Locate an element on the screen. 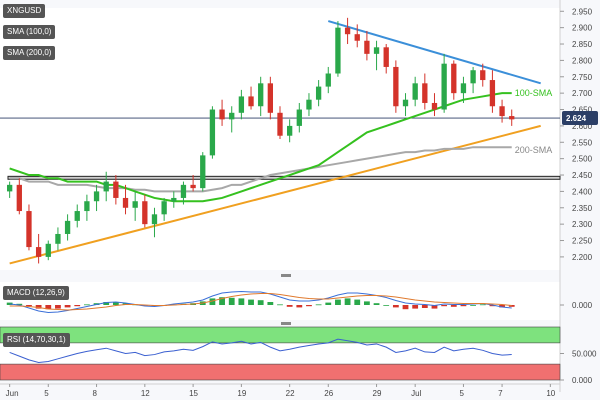  sma200-line is located at coordinates (260, 169).